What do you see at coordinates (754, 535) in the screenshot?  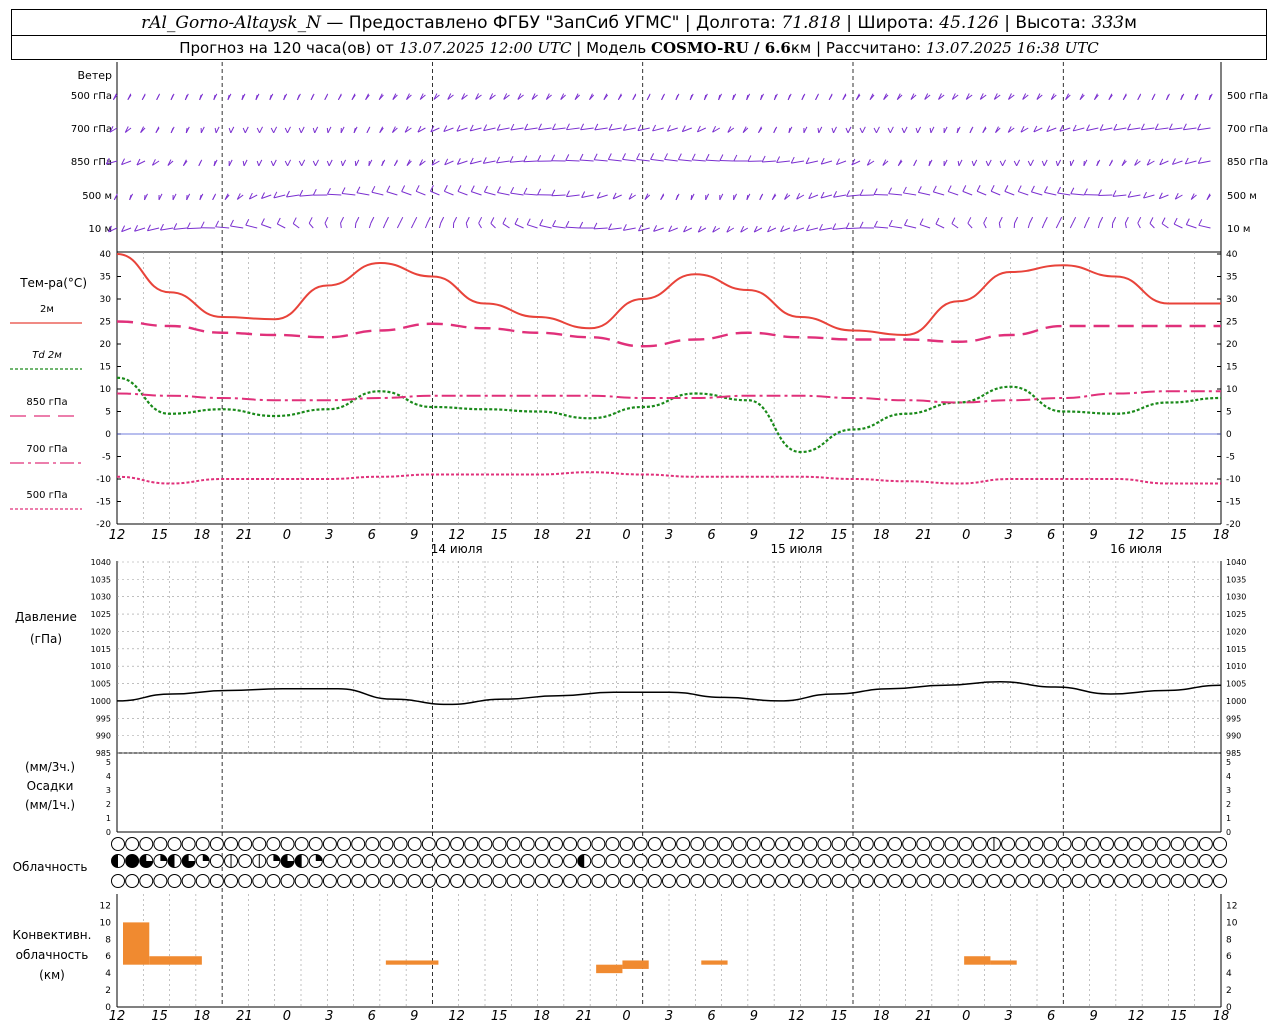 I see `hour-label: 9` at bounding box center [754, 535].